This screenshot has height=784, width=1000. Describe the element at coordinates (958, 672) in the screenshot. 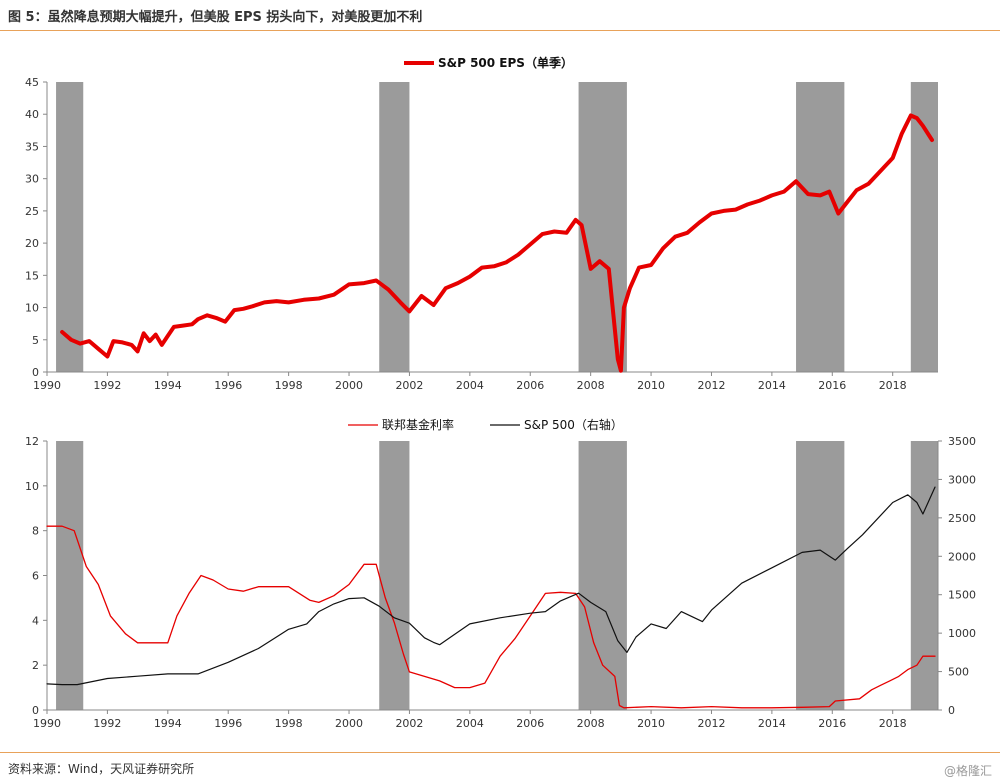

I see `y-right-tick-label: 500` at that location.